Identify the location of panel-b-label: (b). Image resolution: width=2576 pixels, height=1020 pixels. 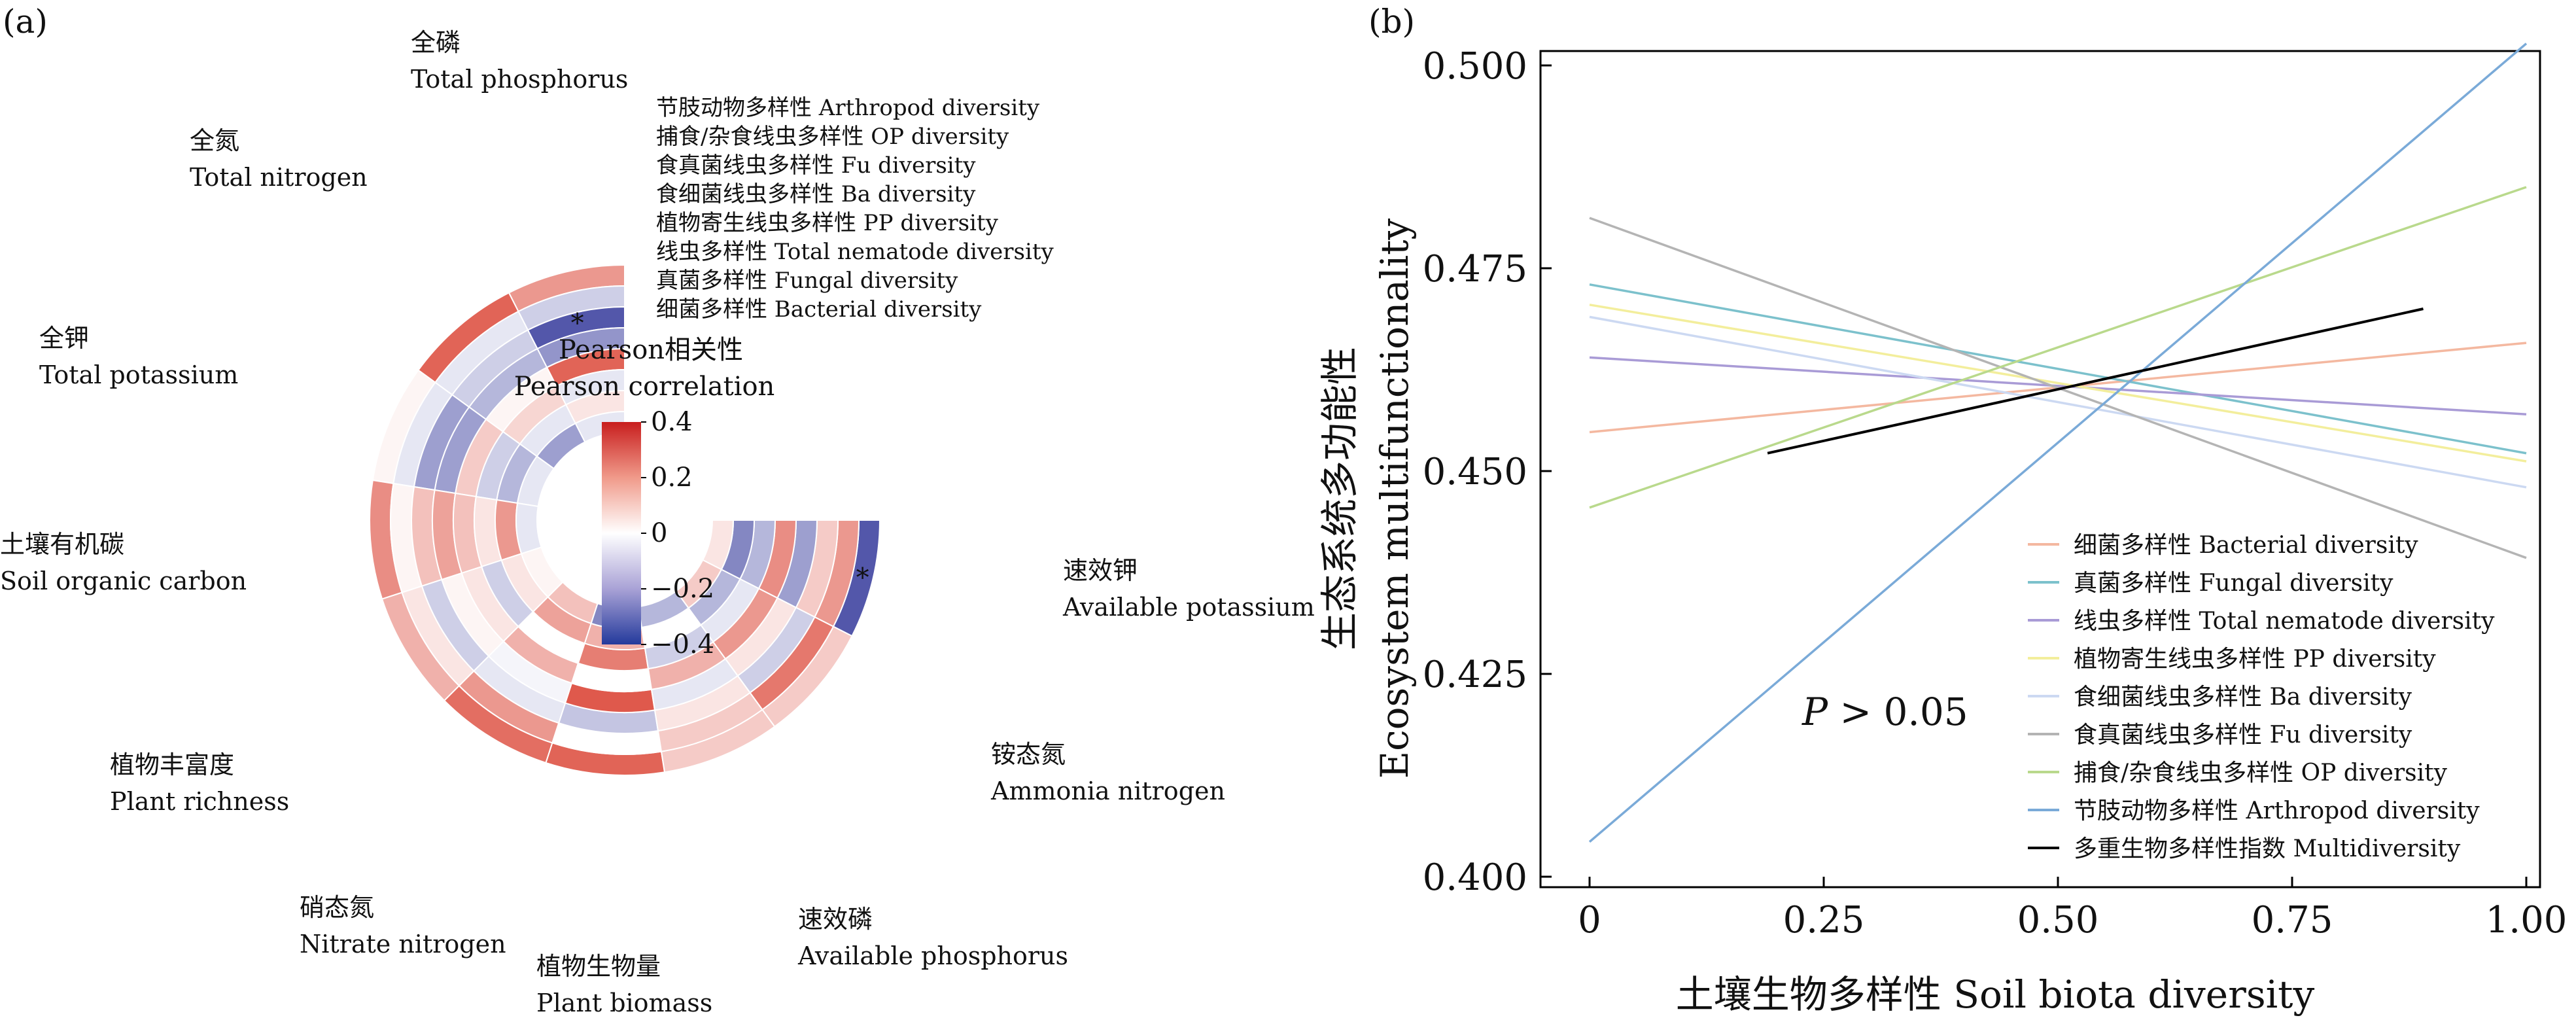
(1391, 22).